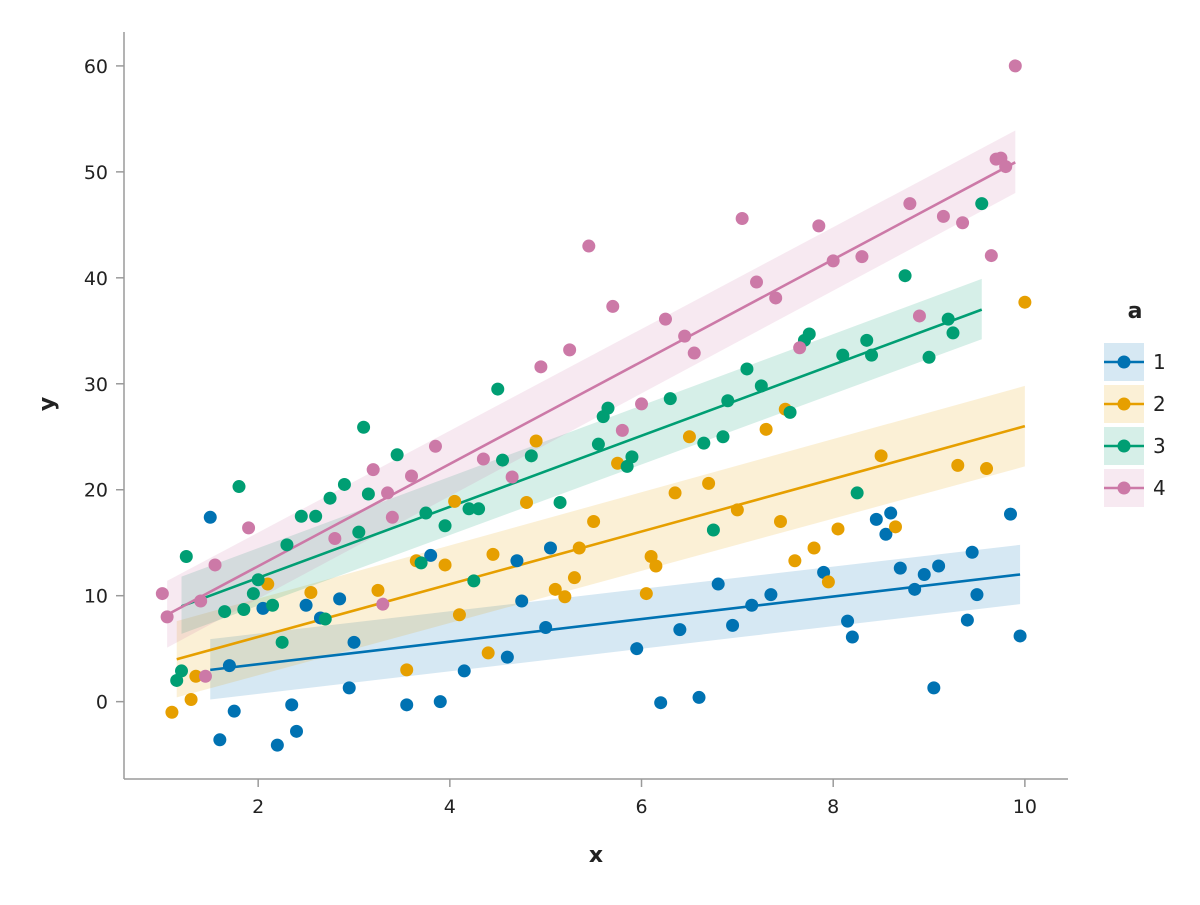 Image resolution: width=1200 pixels, height=905 pixels. Describe the element at coordinates (96, 173) in the screenshot. I see `y-tick-label: 50` at that location.